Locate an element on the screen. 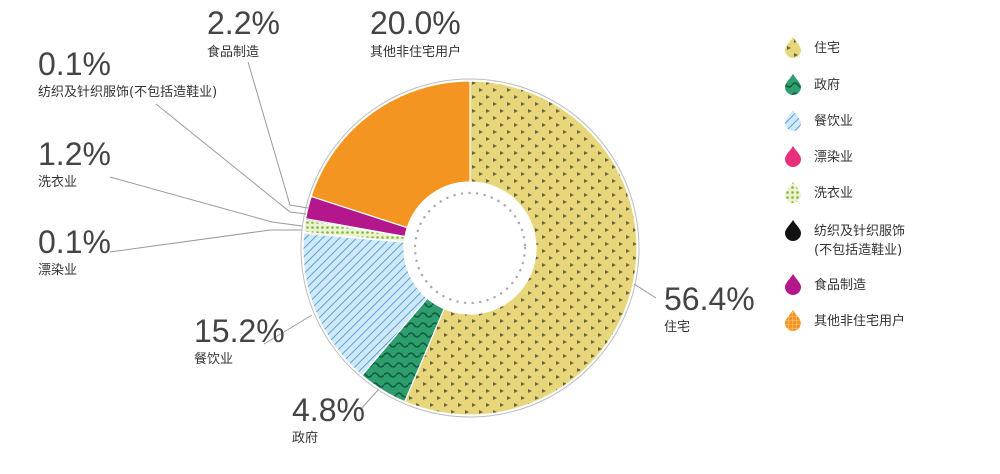 This screenshot has height=474, width=1000. legend-item-government: 政府 is located at coordinates (812, 84).